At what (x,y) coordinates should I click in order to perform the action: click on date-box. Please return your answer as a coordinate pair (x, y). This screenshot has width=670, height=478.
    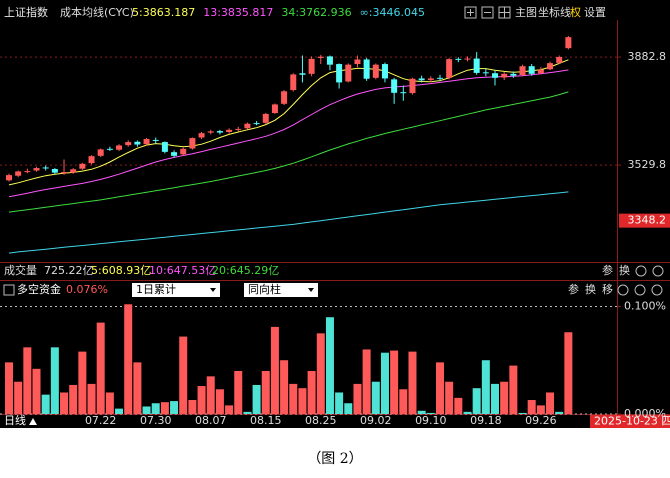
    Looking at the image, I should click on (630, 421).